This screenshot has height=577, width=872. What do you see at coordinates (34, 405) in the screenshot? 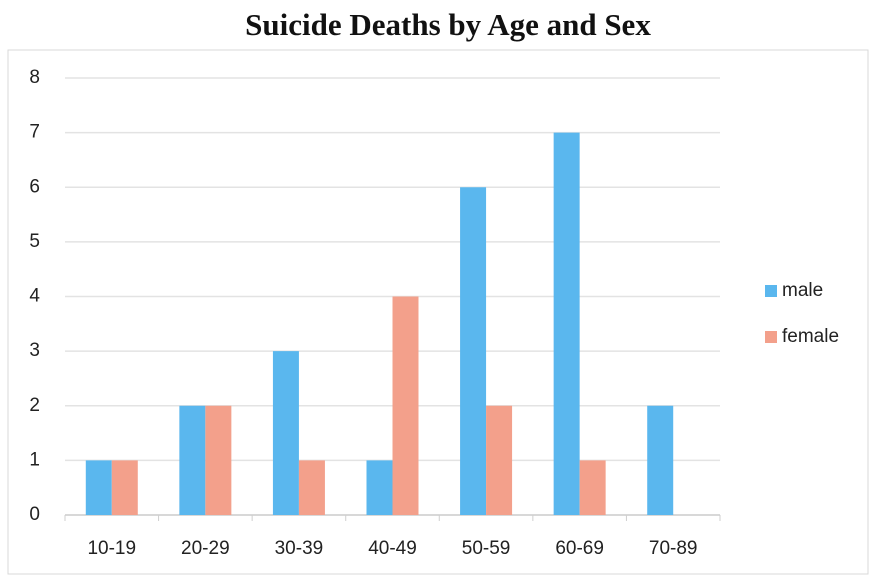
I see `y-tick-label: 2` at bounding box center [34, 405].